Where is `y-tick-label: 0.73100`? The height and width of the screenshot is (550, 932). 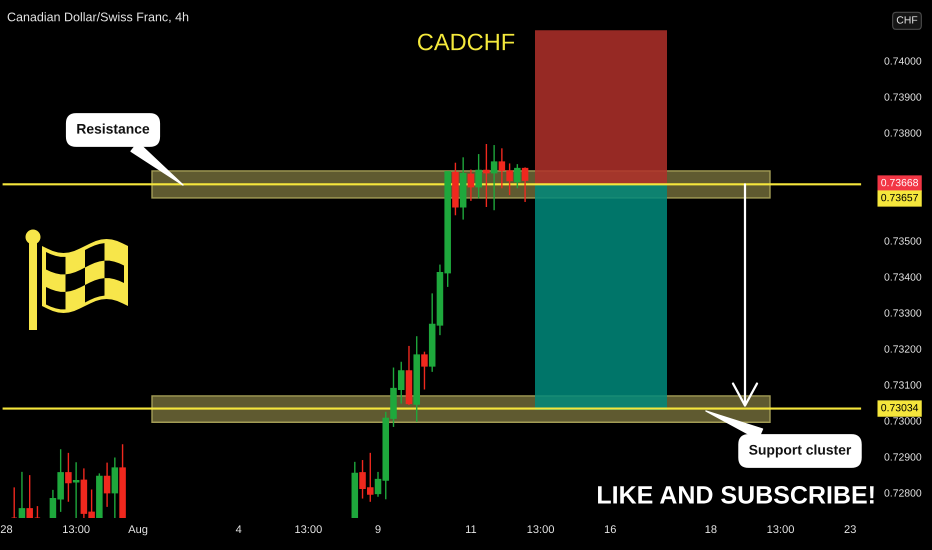
y-tick-label: 0.73100 is located at coordinates (903, 385).